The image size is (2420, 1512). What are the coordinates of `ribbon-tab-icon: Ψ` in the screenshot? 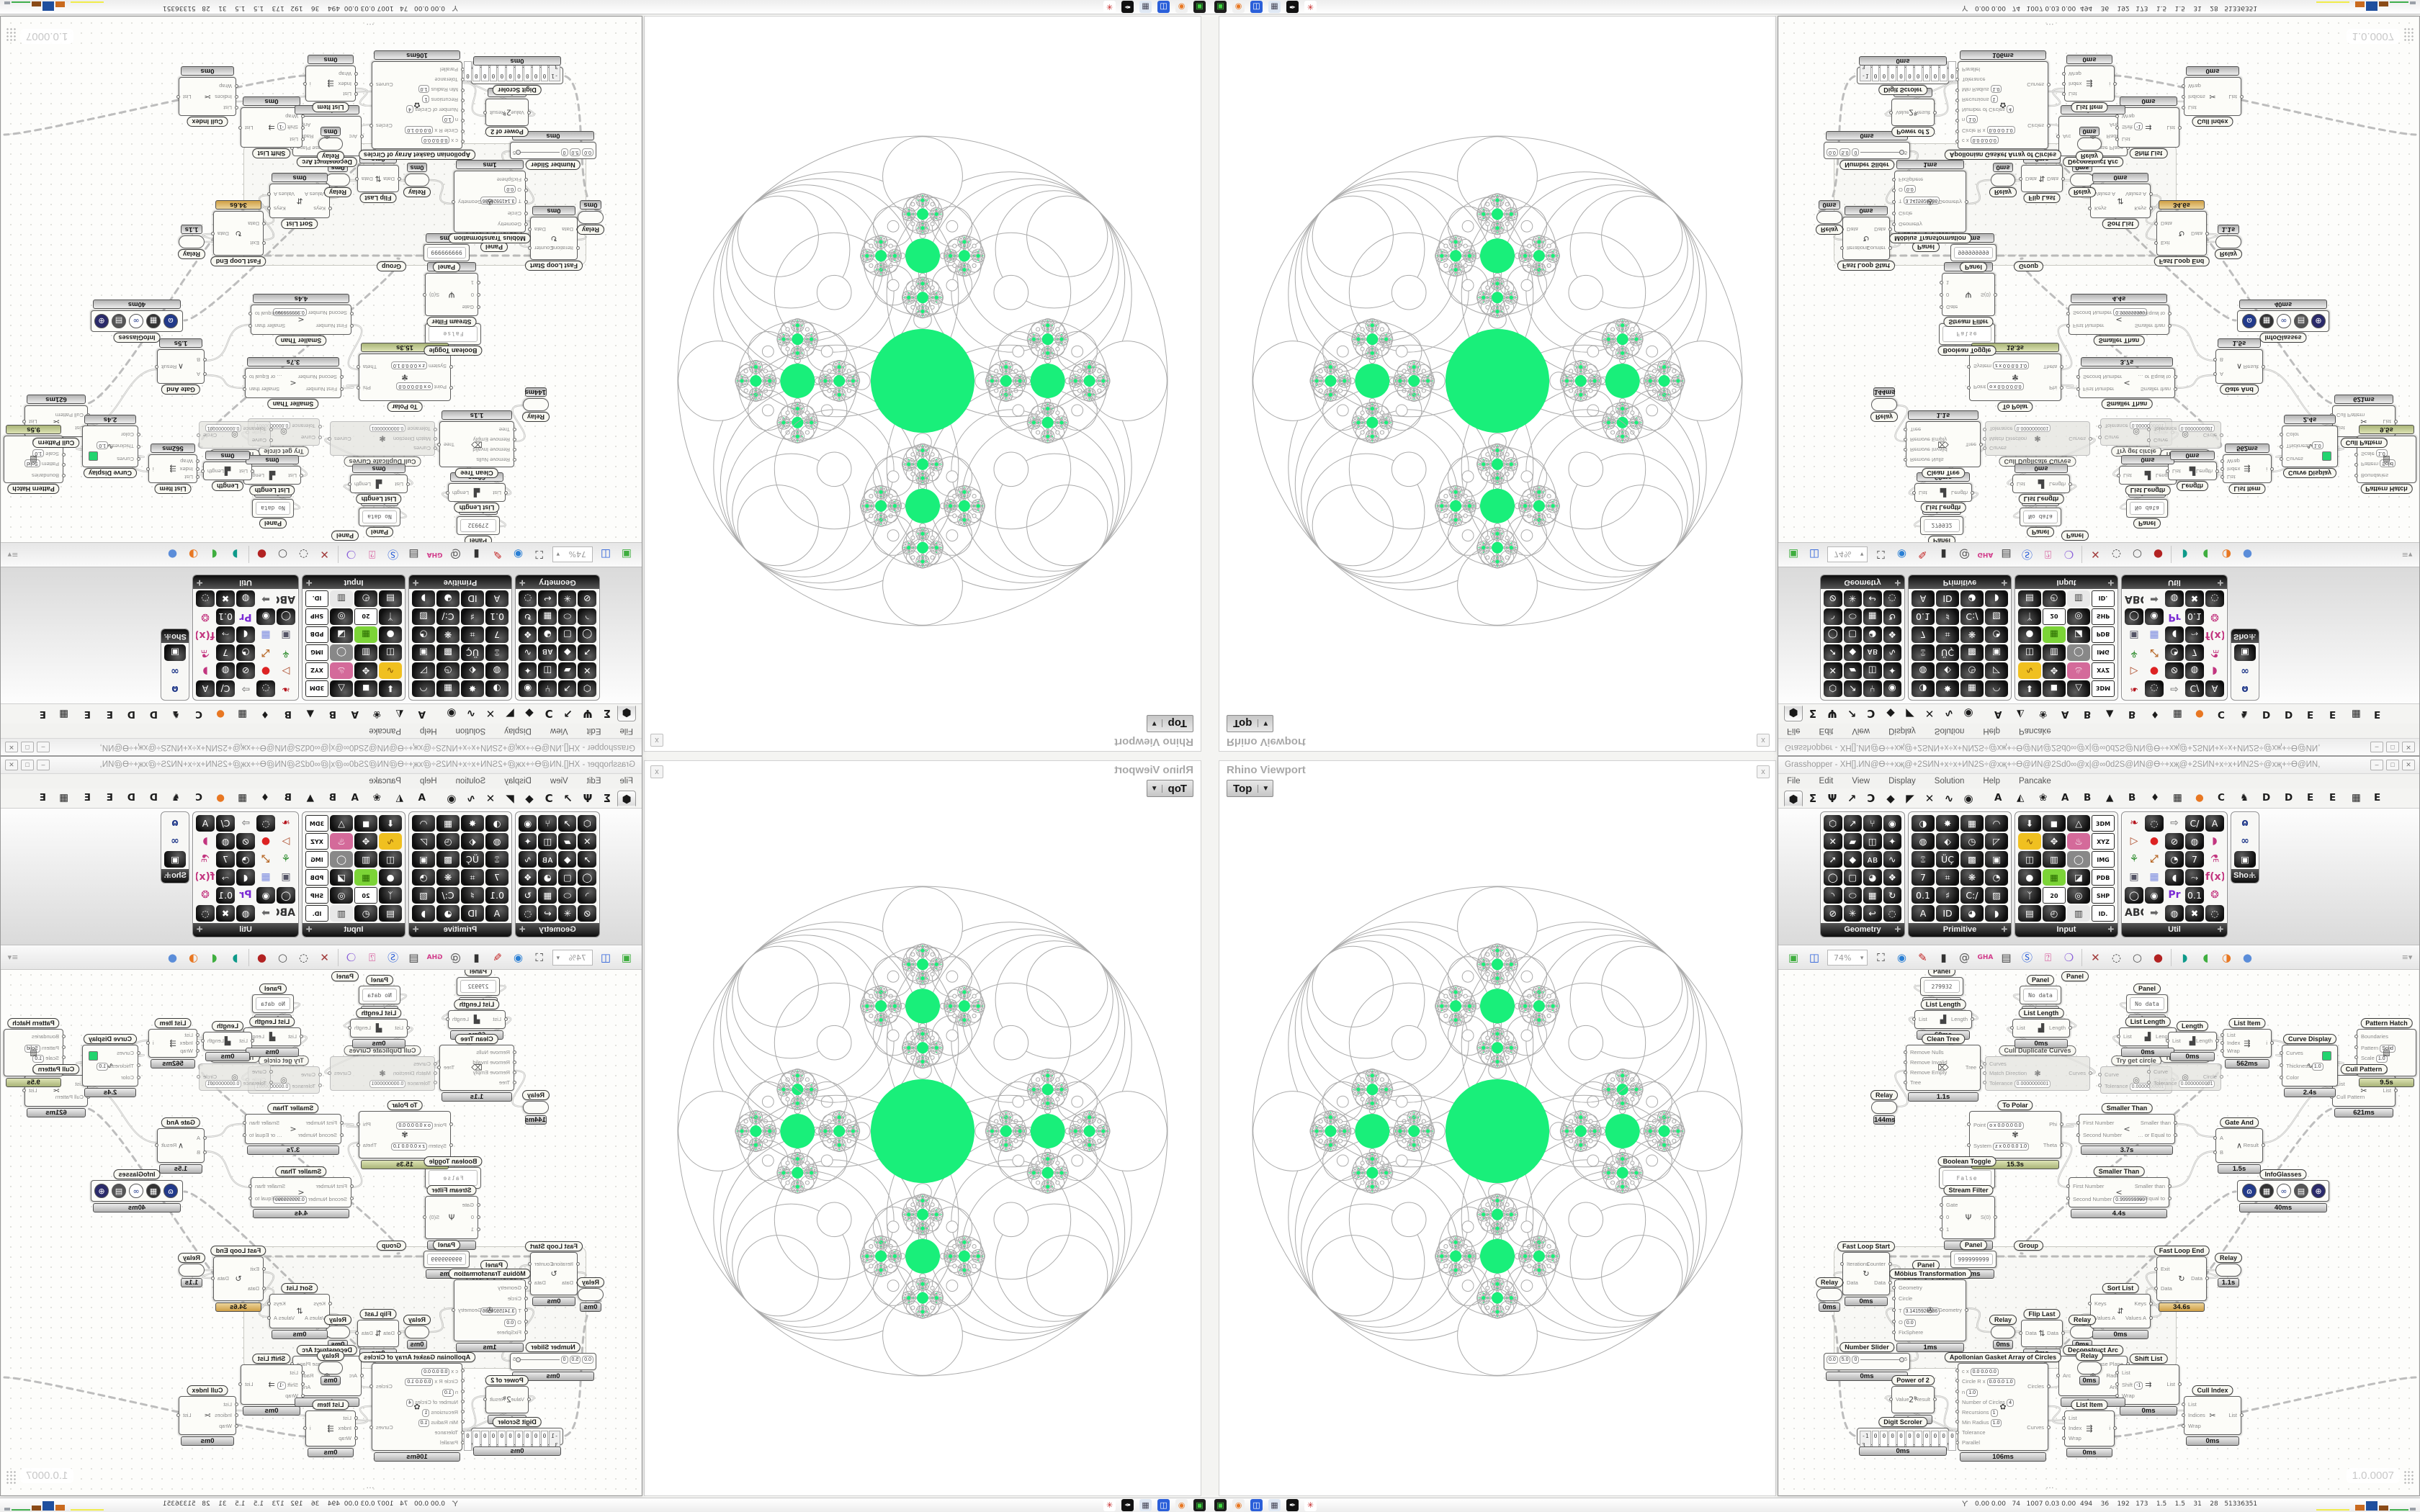 It's located at (588, 798).